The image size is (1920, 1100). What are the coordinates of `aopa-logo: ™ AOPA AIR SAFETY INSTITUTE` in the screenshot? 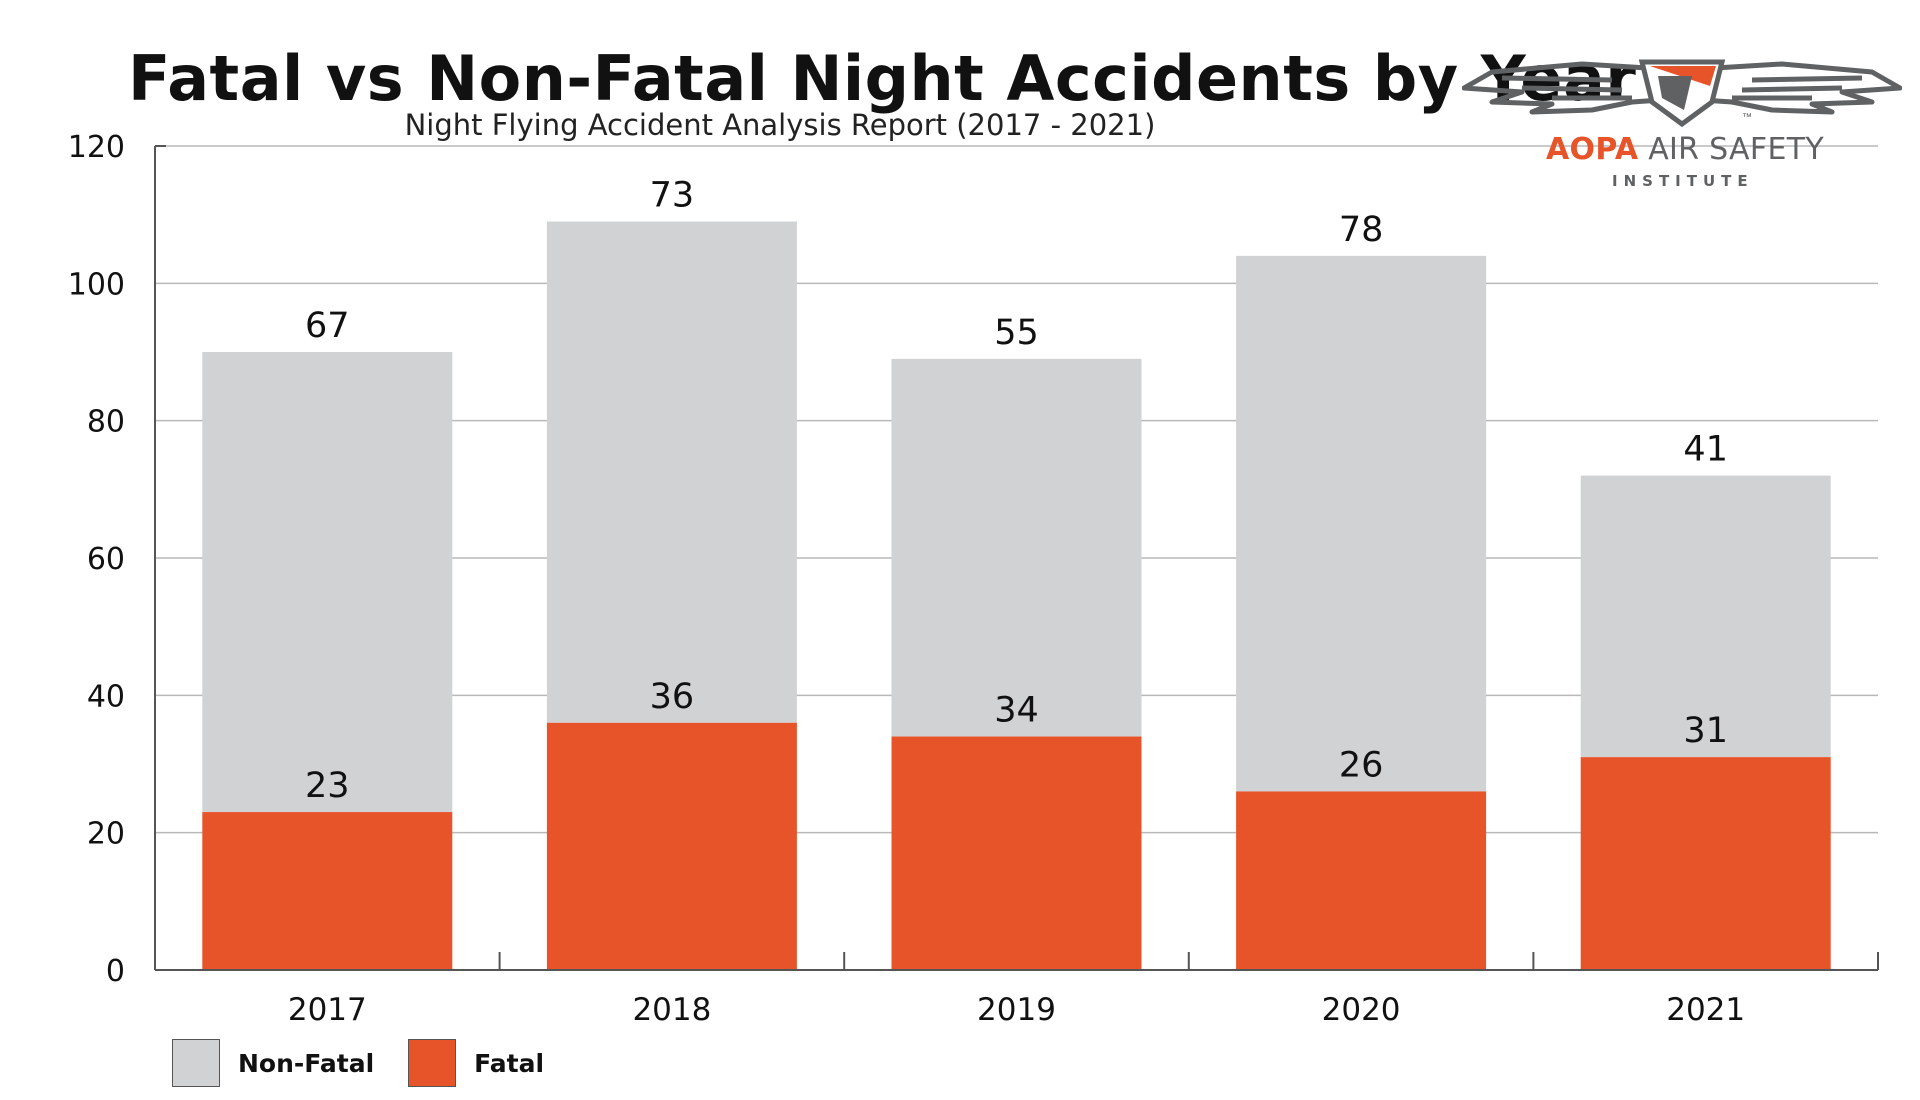 It's located at (1682, 120).